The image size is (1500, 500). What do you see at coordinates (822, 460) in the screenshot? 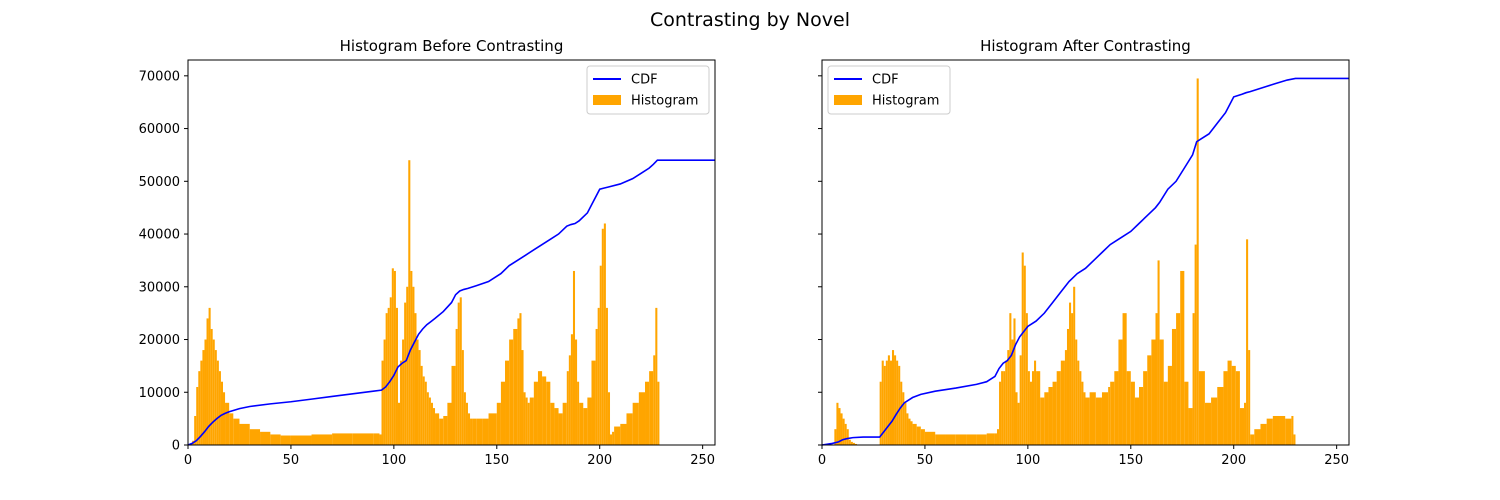
I see `x-tick-label: 0` at bounding box center [822, 460].